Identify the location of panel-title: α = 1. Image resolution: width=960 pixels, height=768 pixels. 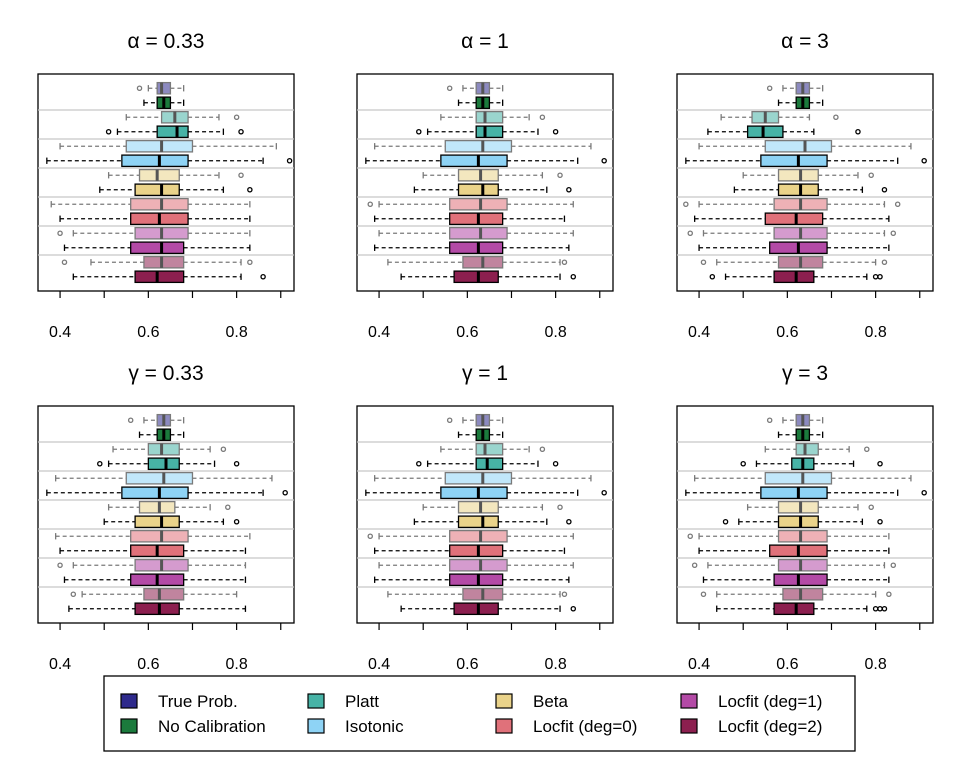
(485, 41).